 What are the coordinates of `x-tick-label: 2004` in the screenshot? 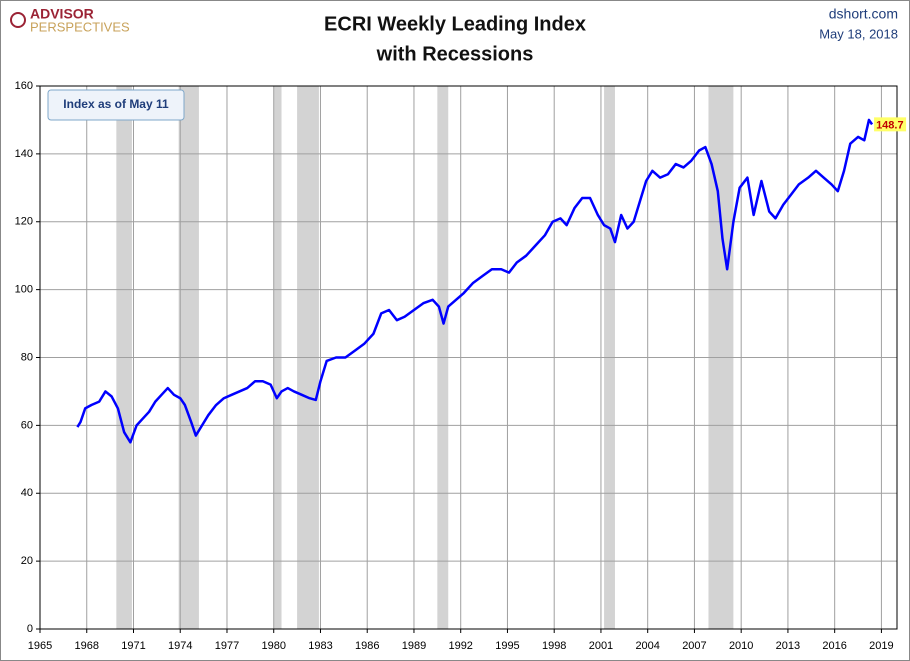 It's located at (647, 646).